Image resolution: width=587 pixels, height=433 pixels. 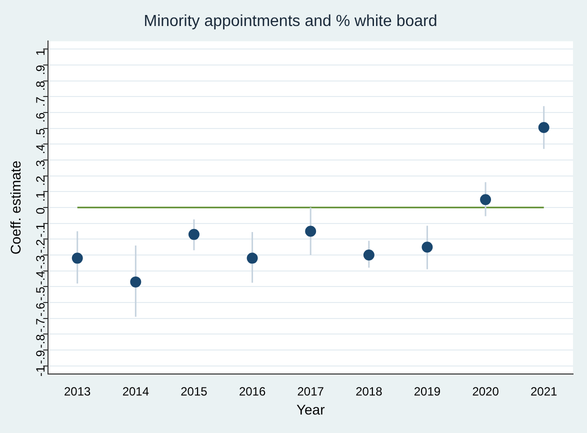 What do you see at coordinates (41, 165) in the screenshot?
I see `y-tick-label: .3` at bounding box center [41, 165].